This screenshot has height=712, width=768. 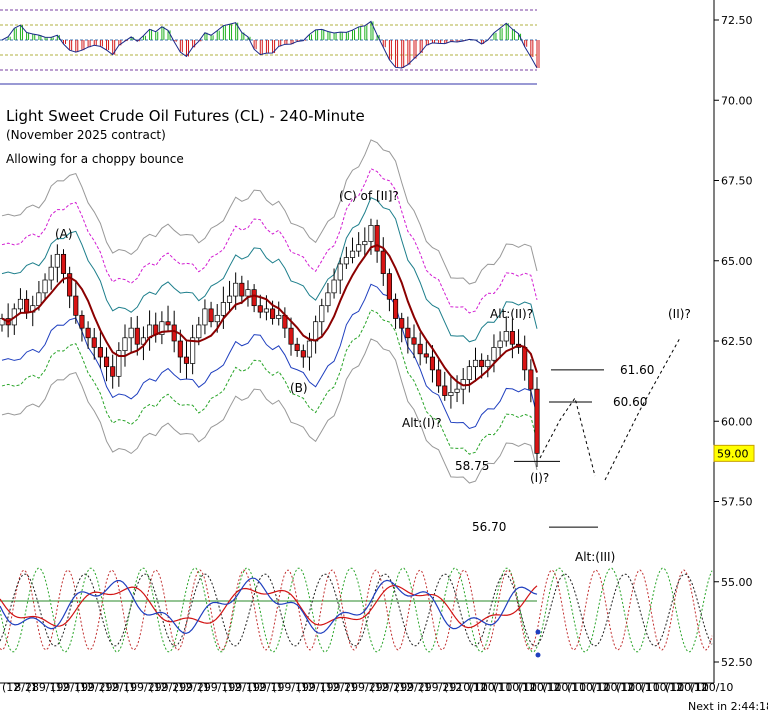 What do you see at coordinates (64, 234) in the screenshot?
I see `wave-label-a: (A)` at bounding box center [64, 234].